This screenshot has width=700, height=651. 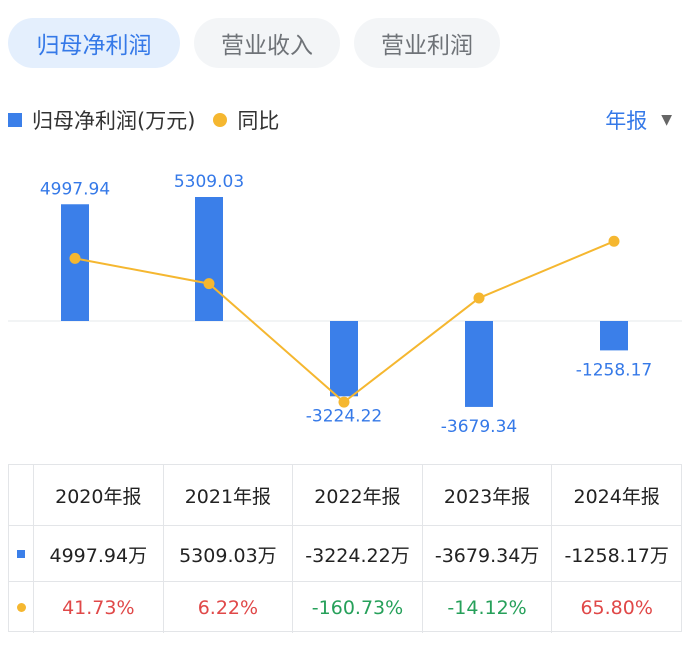 I want to click on yoy-point-2024年报, so click(x=614, y=241).